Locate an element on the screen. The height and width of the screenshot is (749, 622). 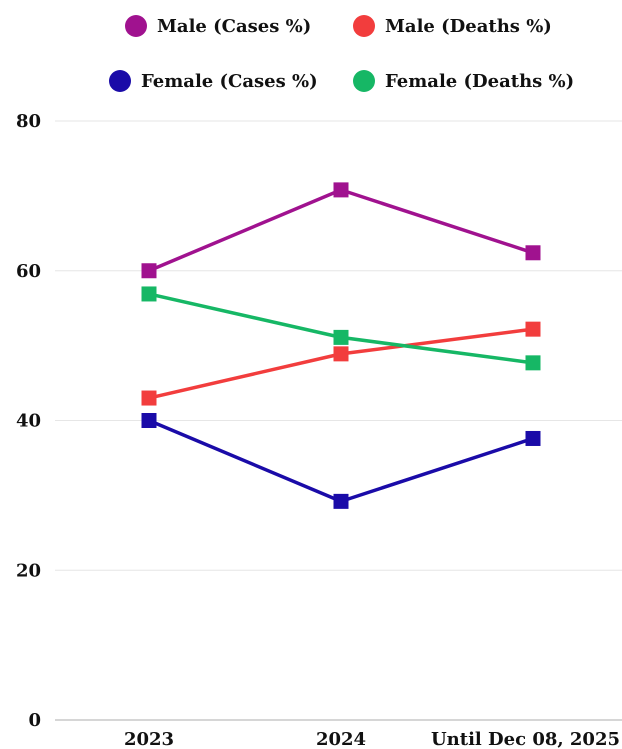
y-tick-label: 20 is located at coordinates (28, 570).